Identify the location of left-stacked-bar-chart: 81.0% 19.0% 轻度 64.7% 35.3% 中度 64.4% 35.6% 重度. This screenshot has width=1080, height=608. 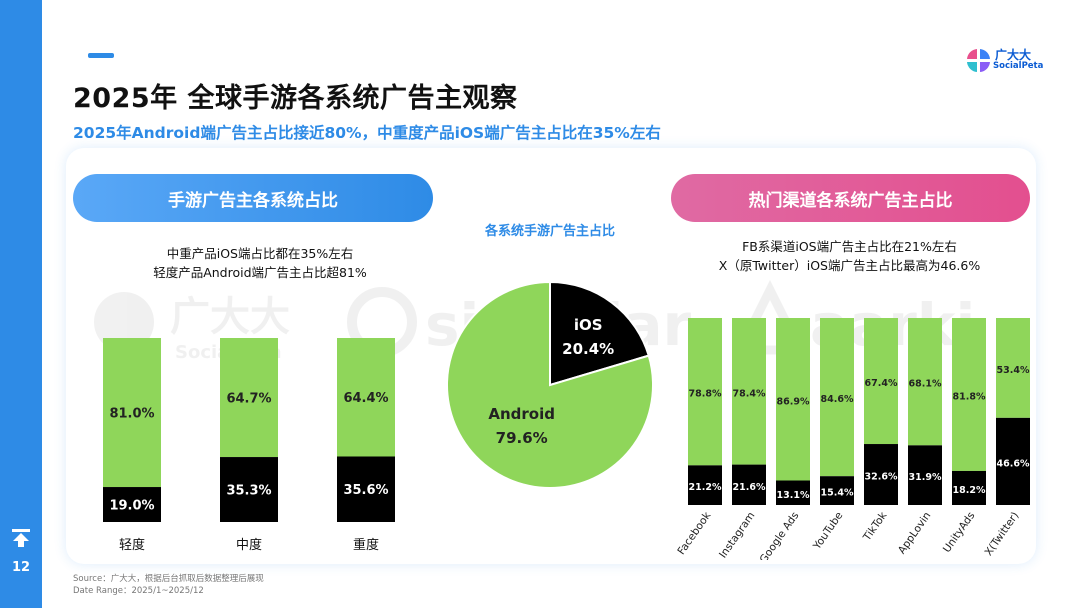
(249, 445).